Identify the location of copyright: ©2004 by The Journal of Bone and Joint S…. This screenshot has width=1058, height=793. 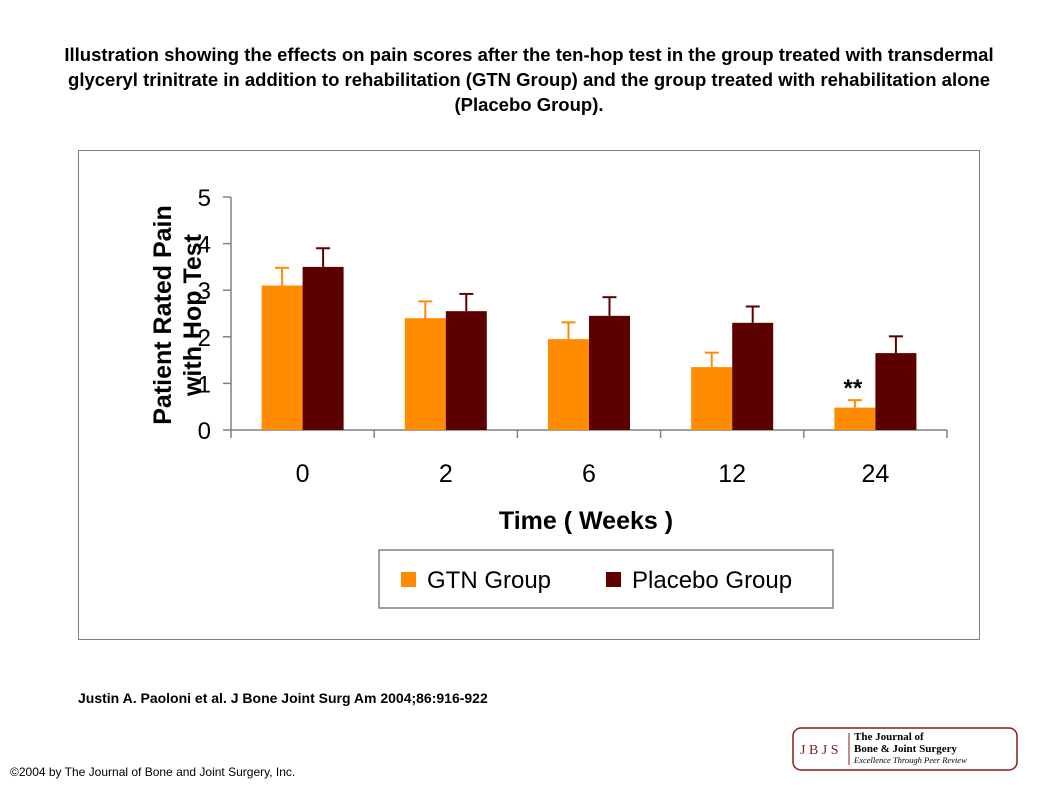
(153, 772).